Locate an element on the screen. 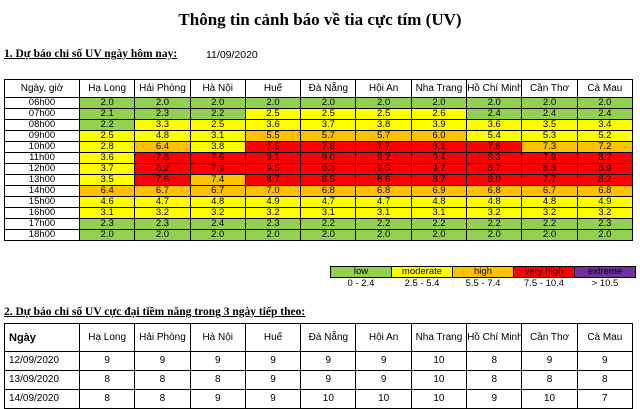 Image resolution: width=640 pixels, height=409 pixels. uv-value-cell: 7.2 is located at coordinates (604, 147).